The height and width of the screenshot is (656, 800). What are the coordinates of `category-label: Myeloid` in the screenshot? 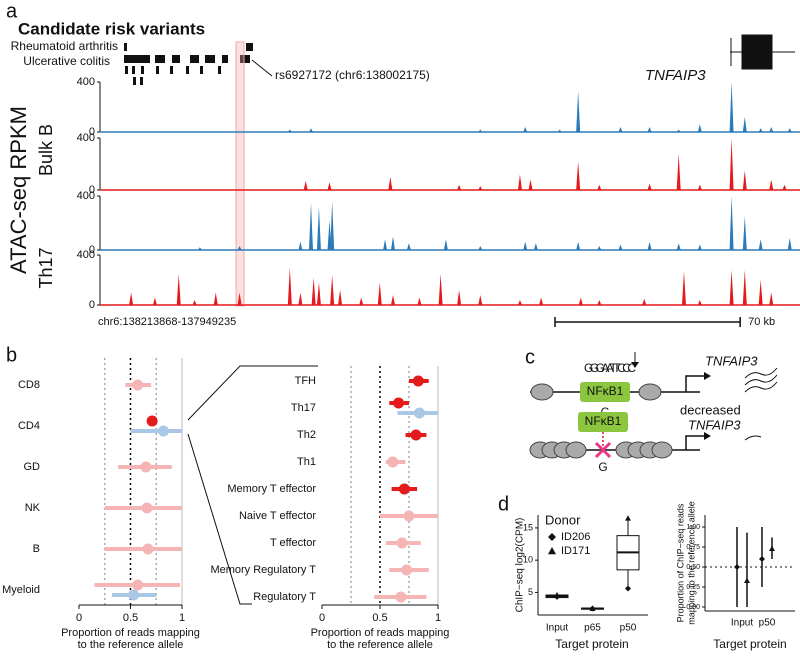 It's located at (21, 590).